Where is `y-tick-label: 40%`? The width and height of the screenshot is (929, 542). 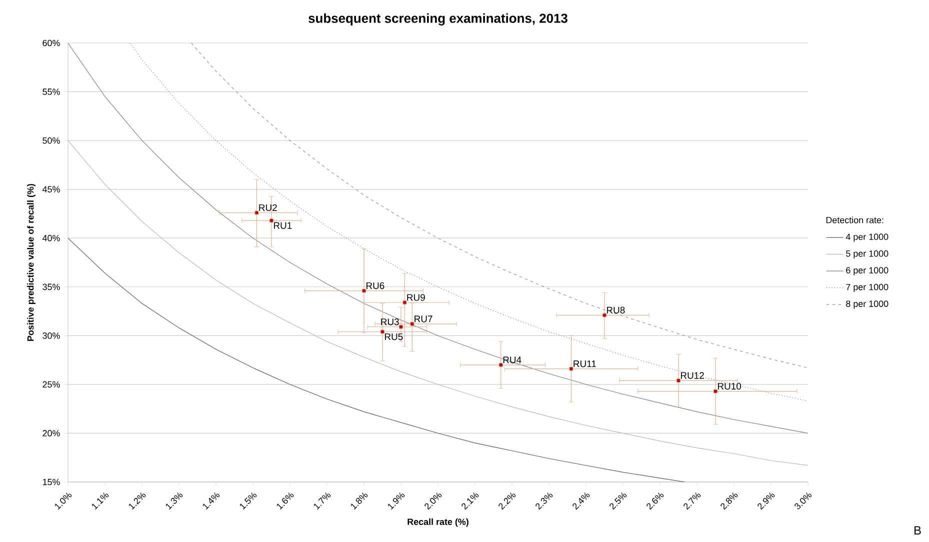
y-tick-label: 40% is located at coordinates (51, 238).